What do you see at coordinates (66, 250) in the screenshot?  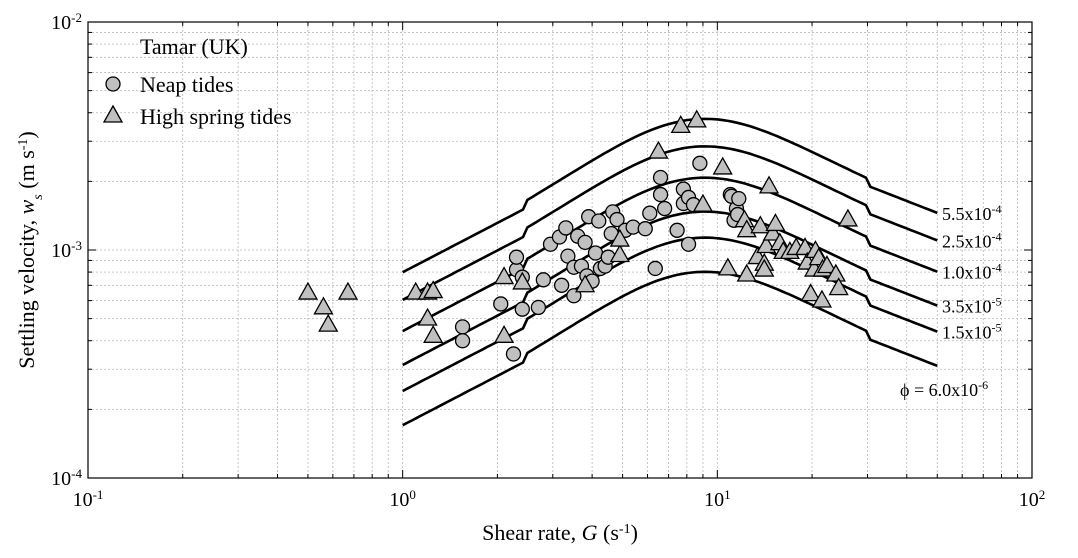 I see `y-tick-label: 10⁻³` at bounding box center [66, 250].